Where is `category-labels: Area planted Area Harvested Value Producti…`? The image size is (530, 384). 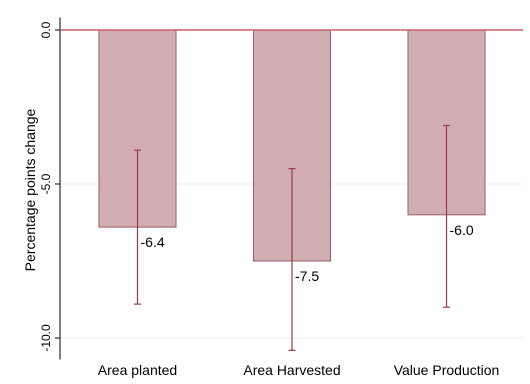 category-labels: Area planted Area Harvested Value Producti… is located at coordinates (299, 370).